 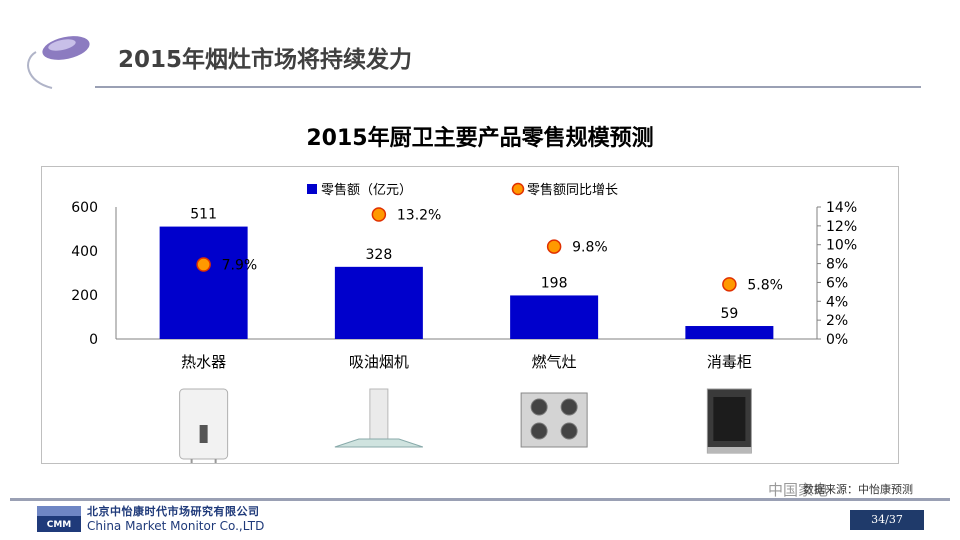 I want to click on right-tick-label: 4%, so click(x=837, y=302).